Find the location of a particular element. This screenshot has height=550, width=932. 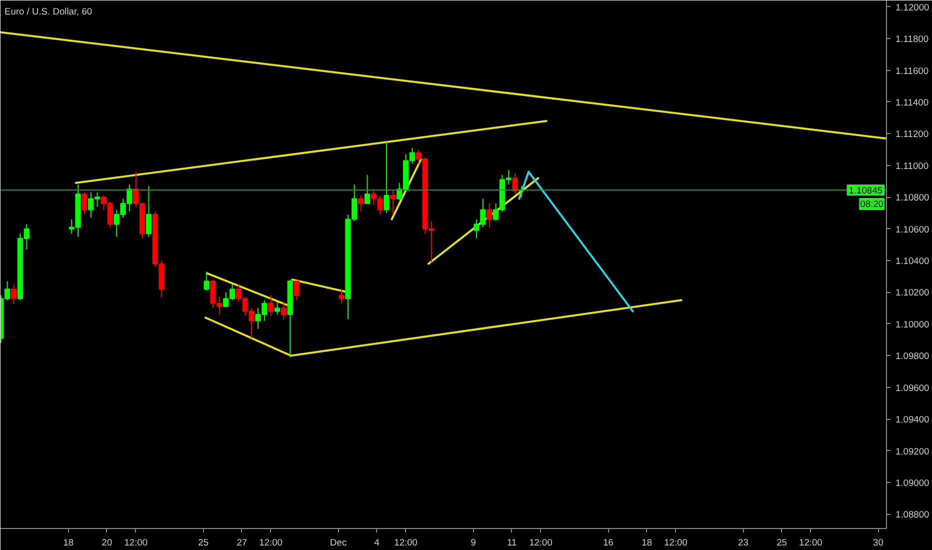

x-tick-label: 20 is located at coordinates (107, 543).